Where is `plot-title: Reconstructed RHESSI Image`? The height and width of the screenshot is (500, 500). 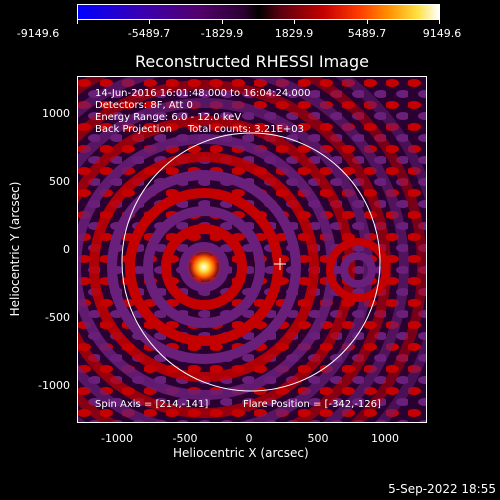
plot-title: Reconstructed RHESSI Image is located at coordinates (252, 61).